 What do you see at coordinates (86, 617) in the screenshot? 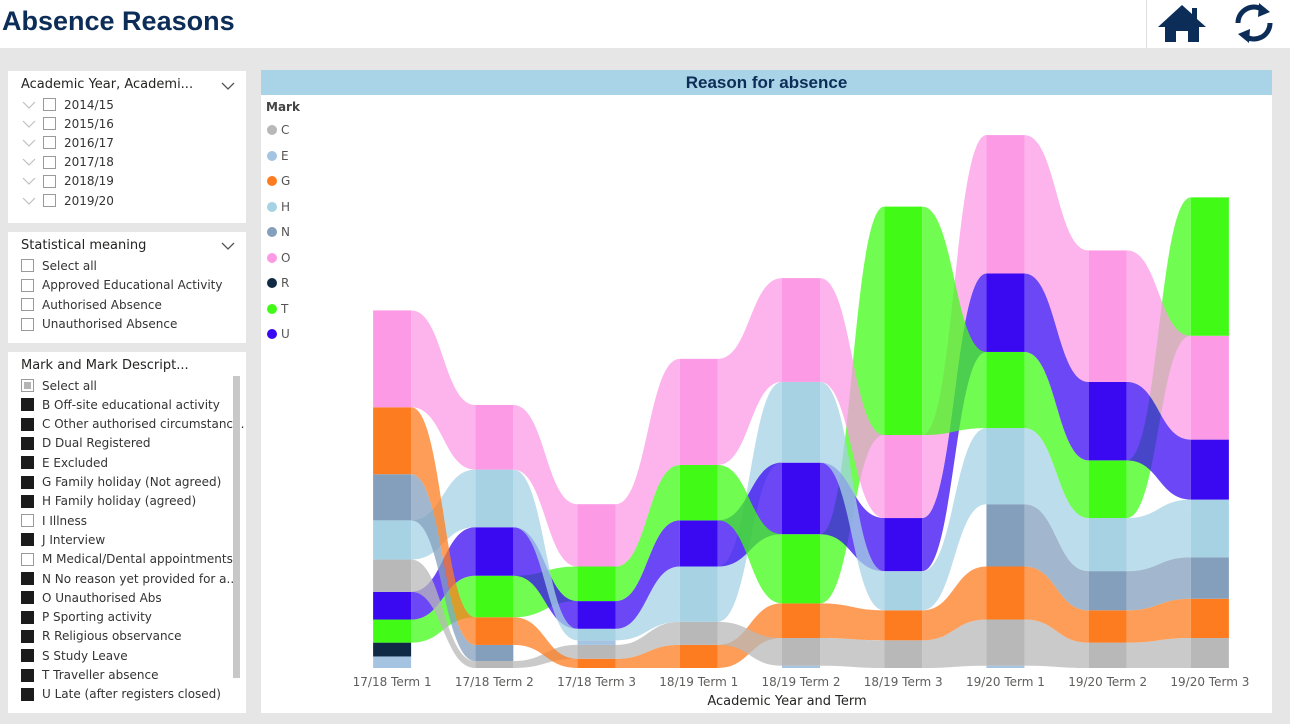
I see `mark-option: P Sporting activity` at bounding box center [86, 617].